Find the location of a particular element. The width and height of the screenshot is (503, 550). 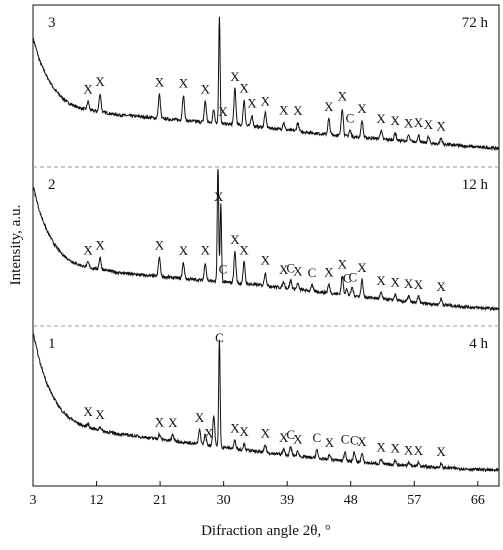

x-tick-label: 3 is located at coordinates (33, 500).